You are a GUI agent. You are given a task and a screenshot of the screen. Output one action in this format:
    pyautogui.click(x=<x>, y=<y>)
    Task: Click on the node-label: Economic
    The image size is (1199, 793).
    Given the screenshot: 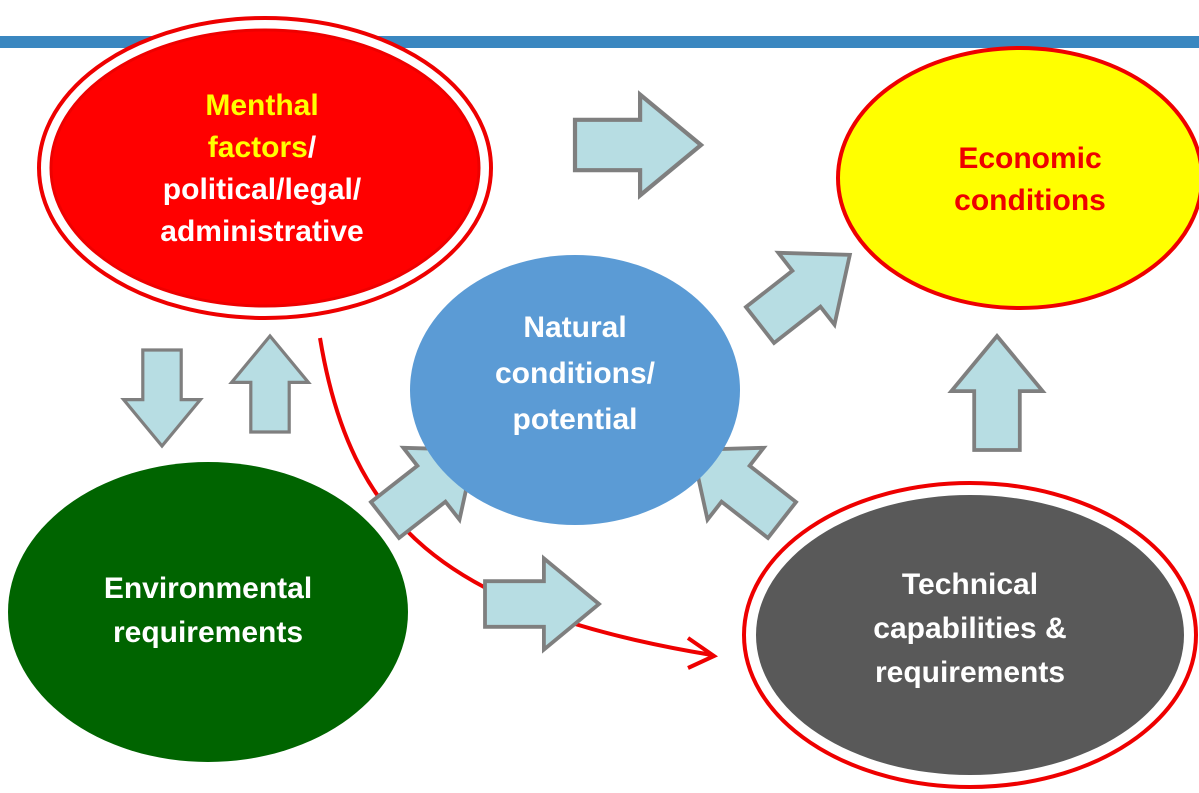 What is the action you would take?
    pyautogui.click(x=1029, y=158)
    